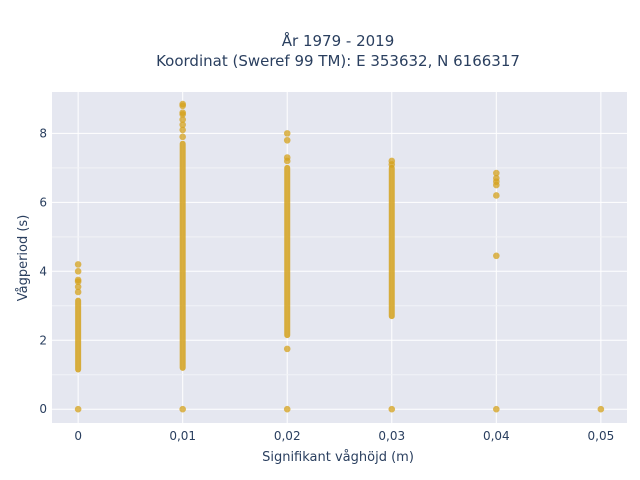 The image size is (640, 480). I want to click on x-tick-label: 0,01, so click(182, 436).